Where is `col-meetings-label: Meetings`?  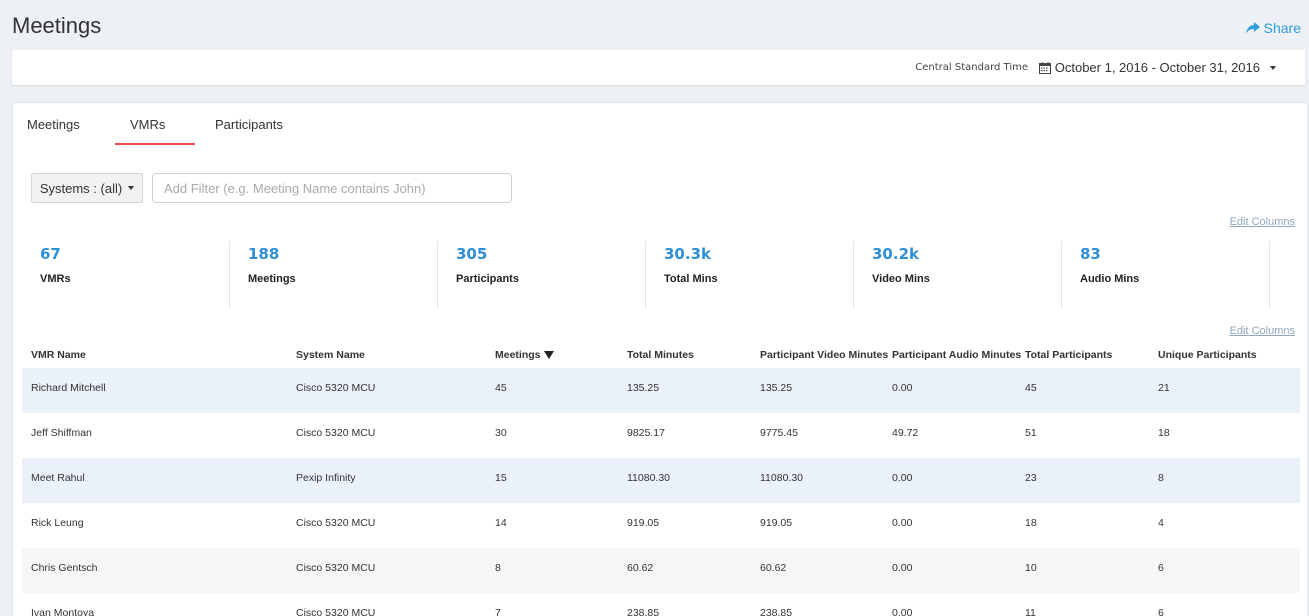 col-meetings-label: Meetings is located at coordinates (518, 355).